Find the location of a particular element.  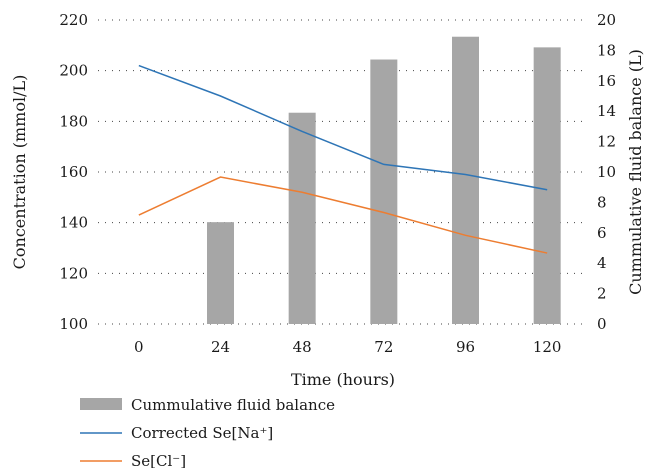

cl-line is located at coordinates (343, 215).